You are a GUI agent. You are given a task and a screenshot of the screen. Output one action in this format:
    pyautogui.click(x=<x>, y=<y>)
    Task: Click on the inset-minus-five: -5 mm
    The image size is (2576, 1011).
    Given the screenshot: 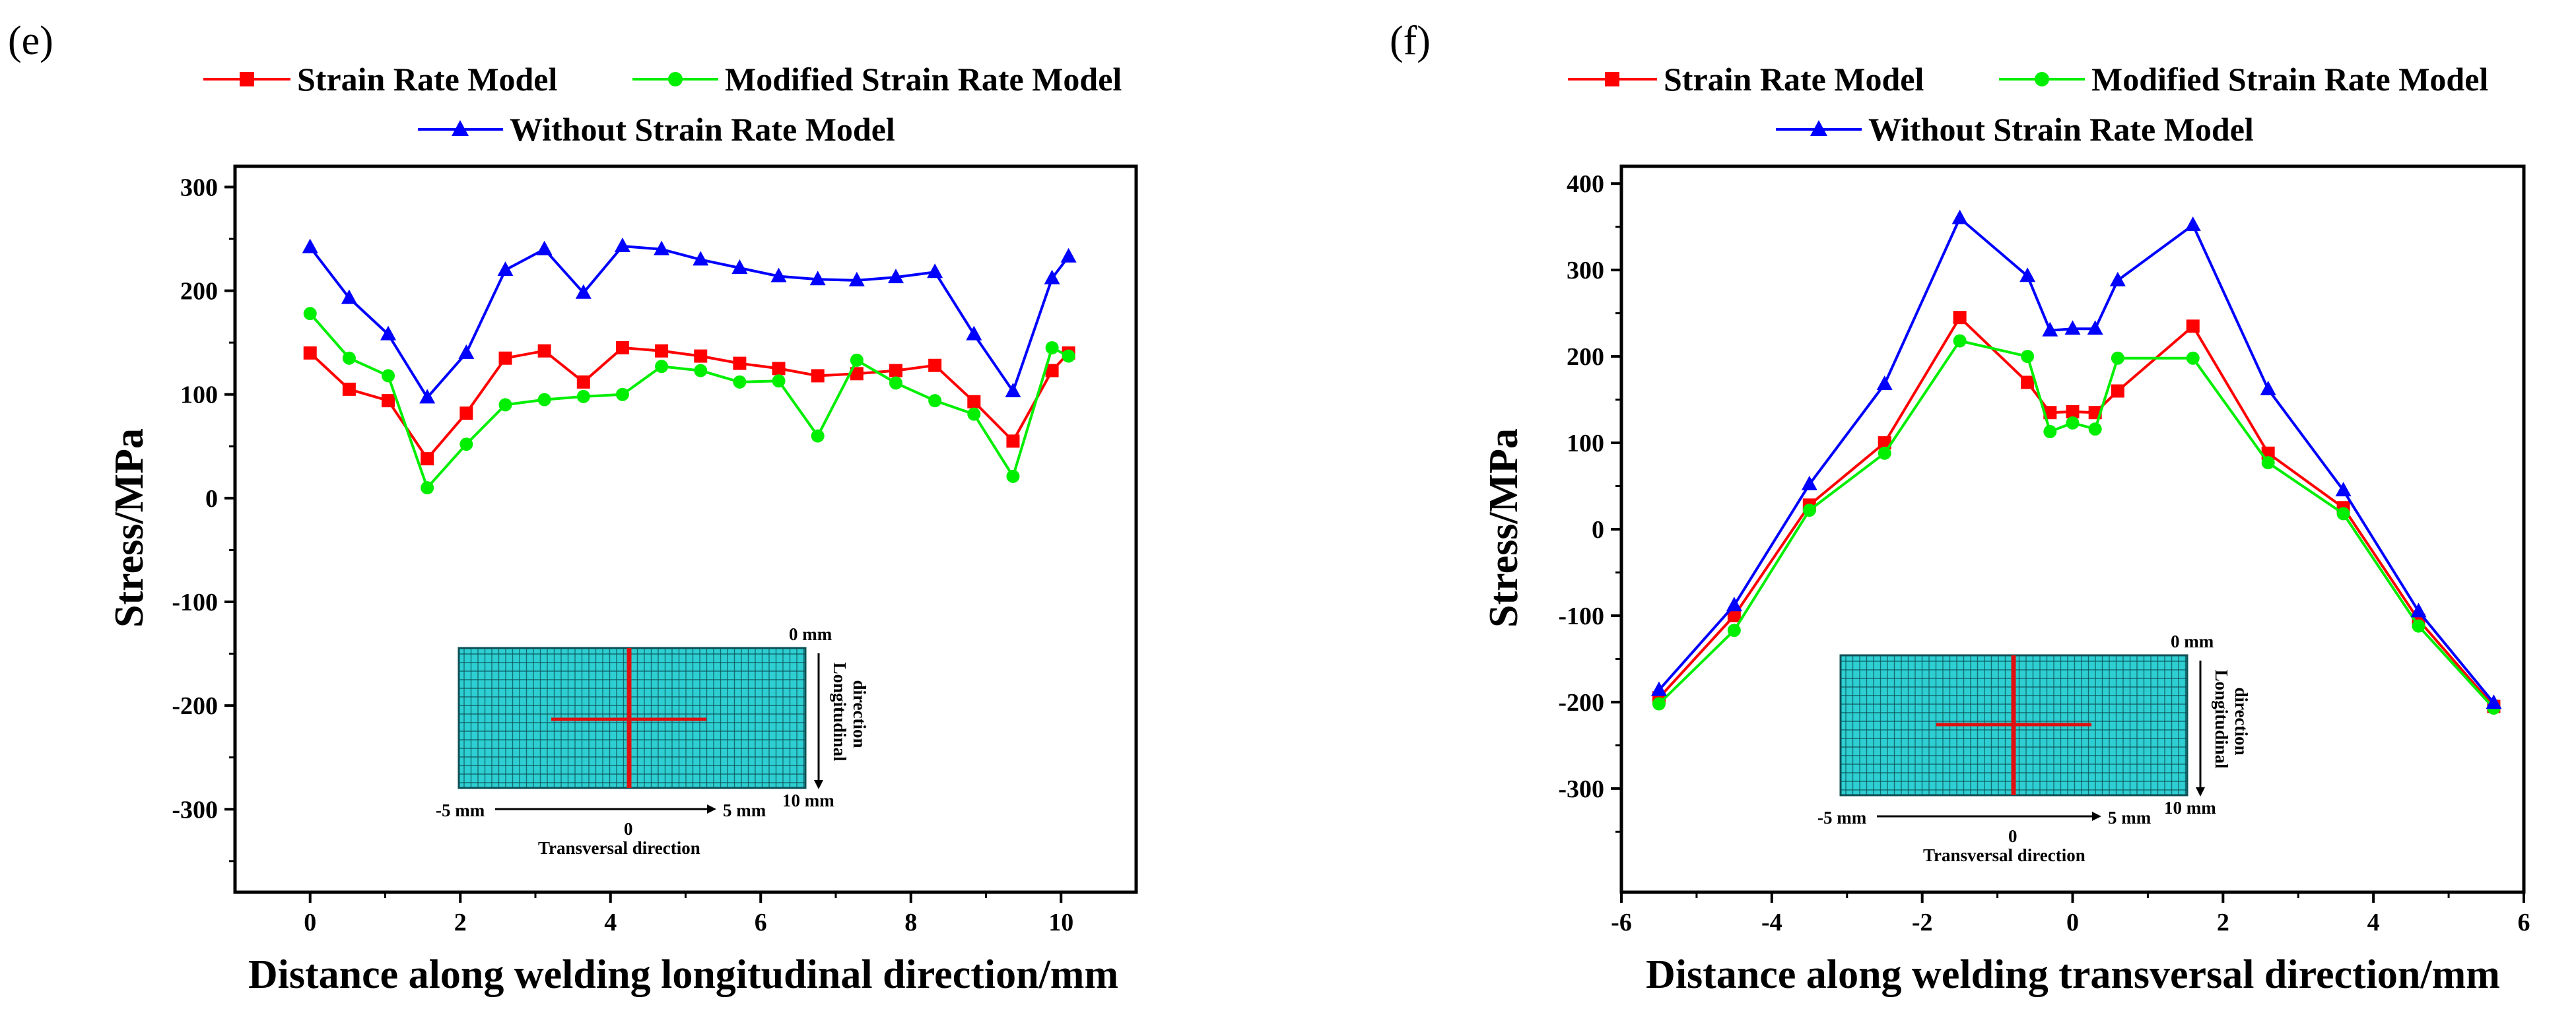 What is the action you would take?
    pyautogui.click(x=461, y=810)
    